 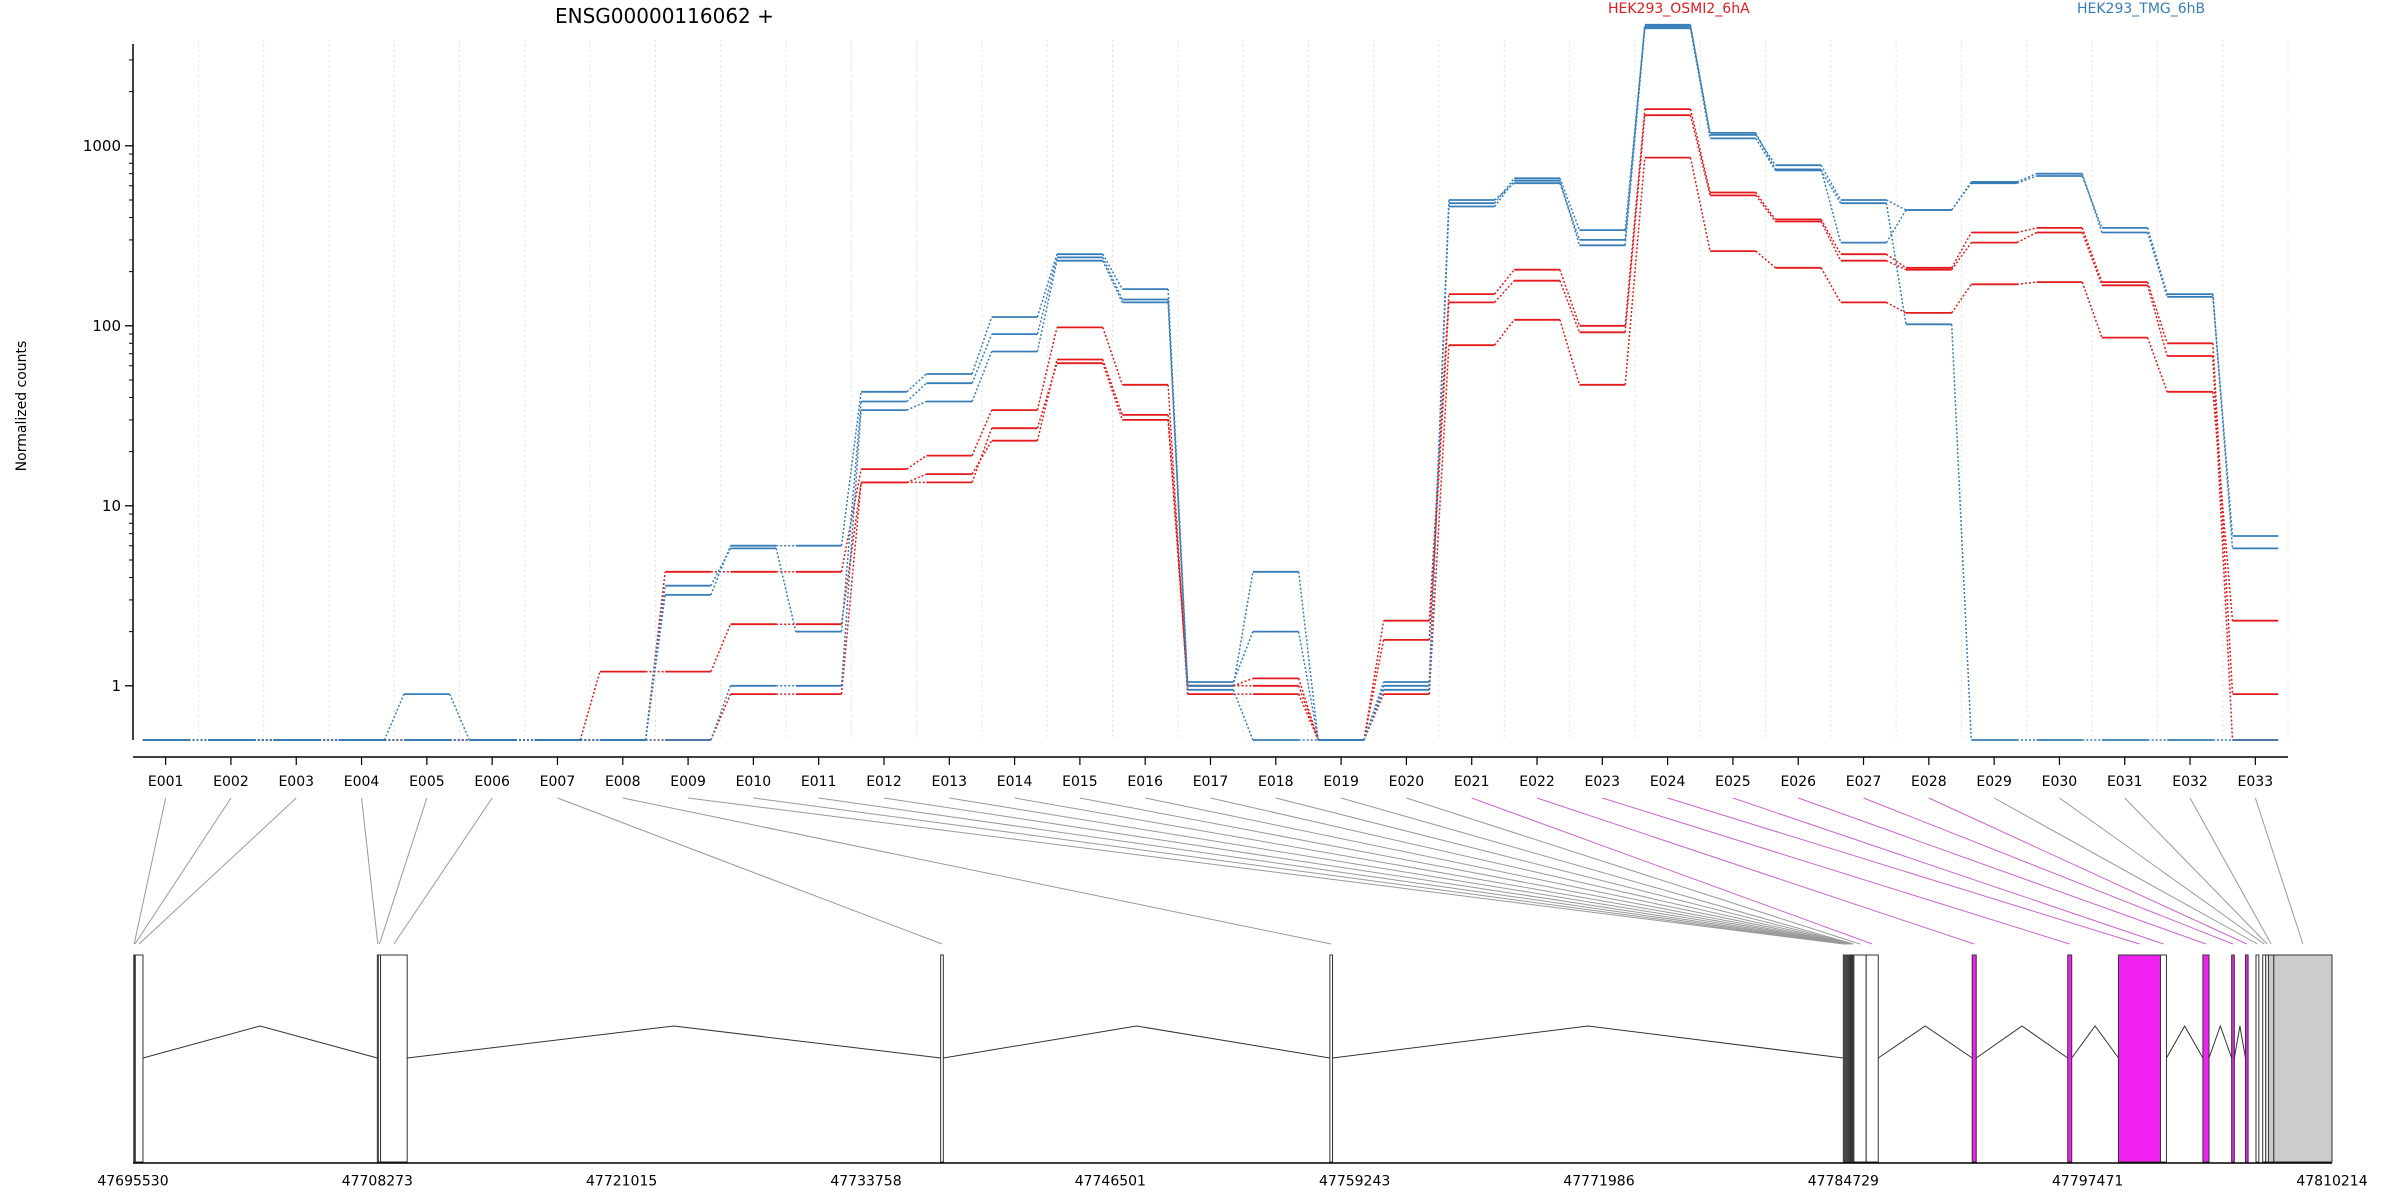 What do you see at coordinates (558, 782) in the screenshot?
I see `x-tick-label: E007` at bounding box center [558, 782].